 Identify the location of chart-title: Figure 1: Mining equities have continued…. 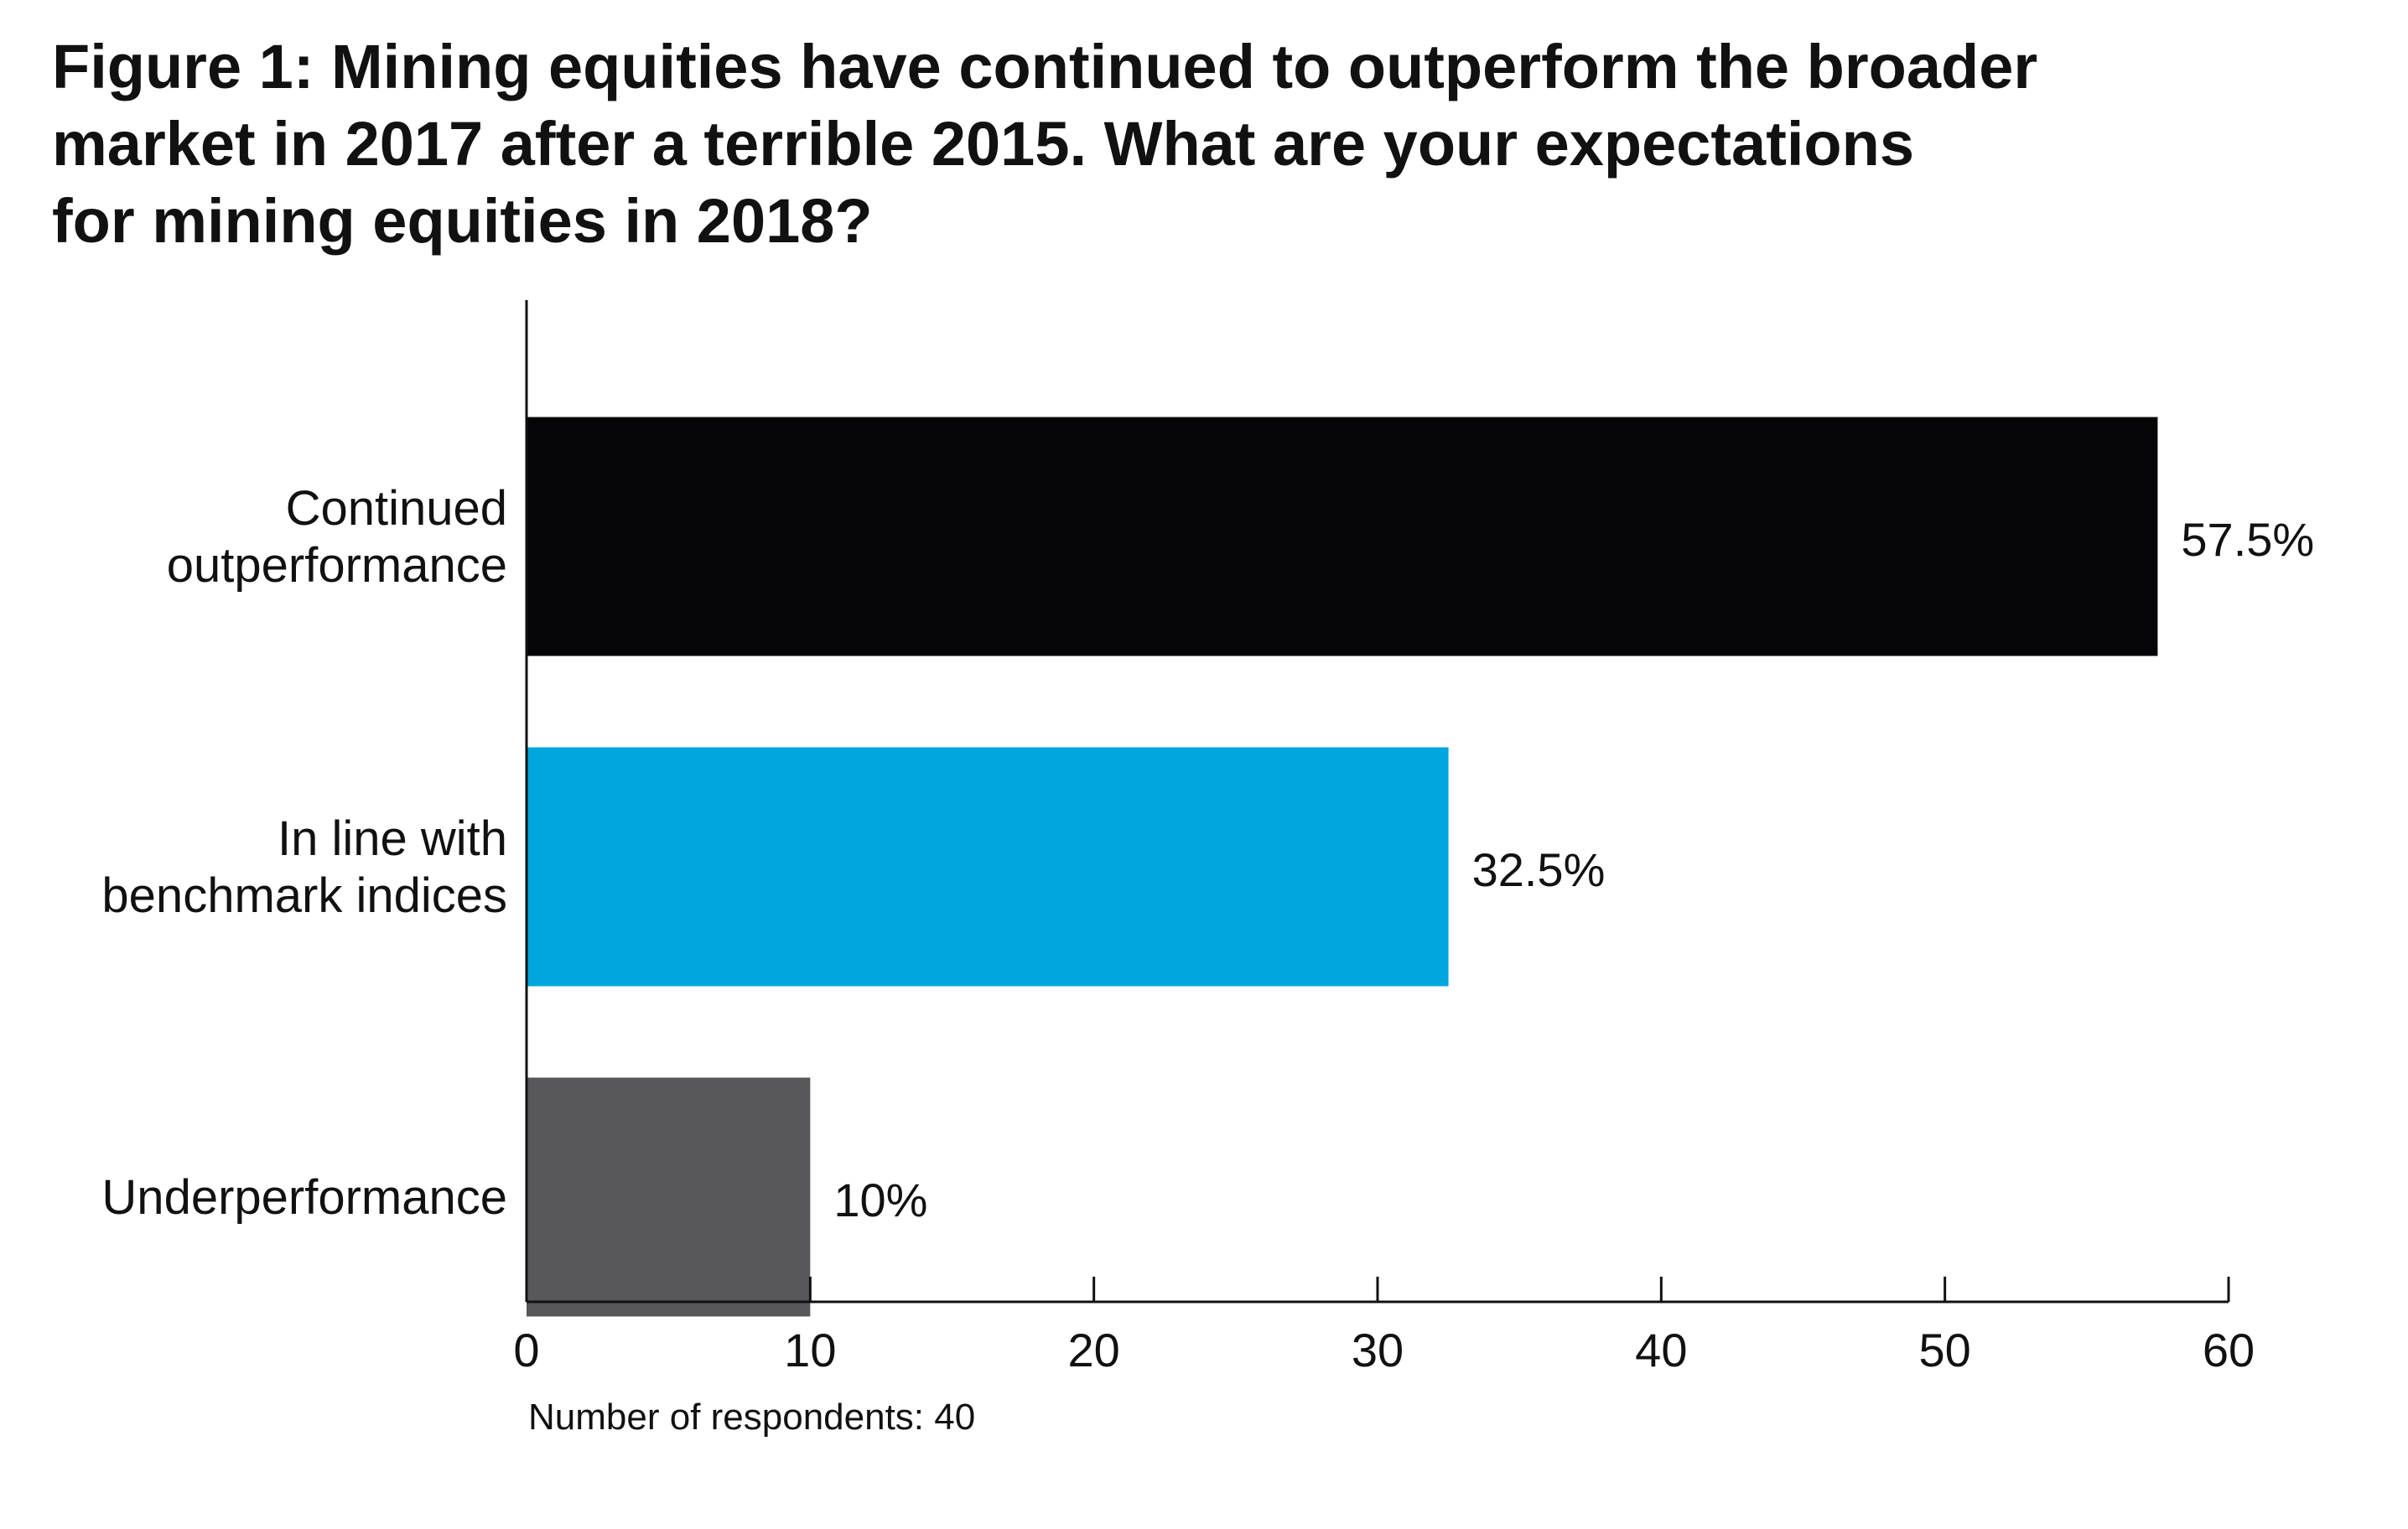
(1184, 144).